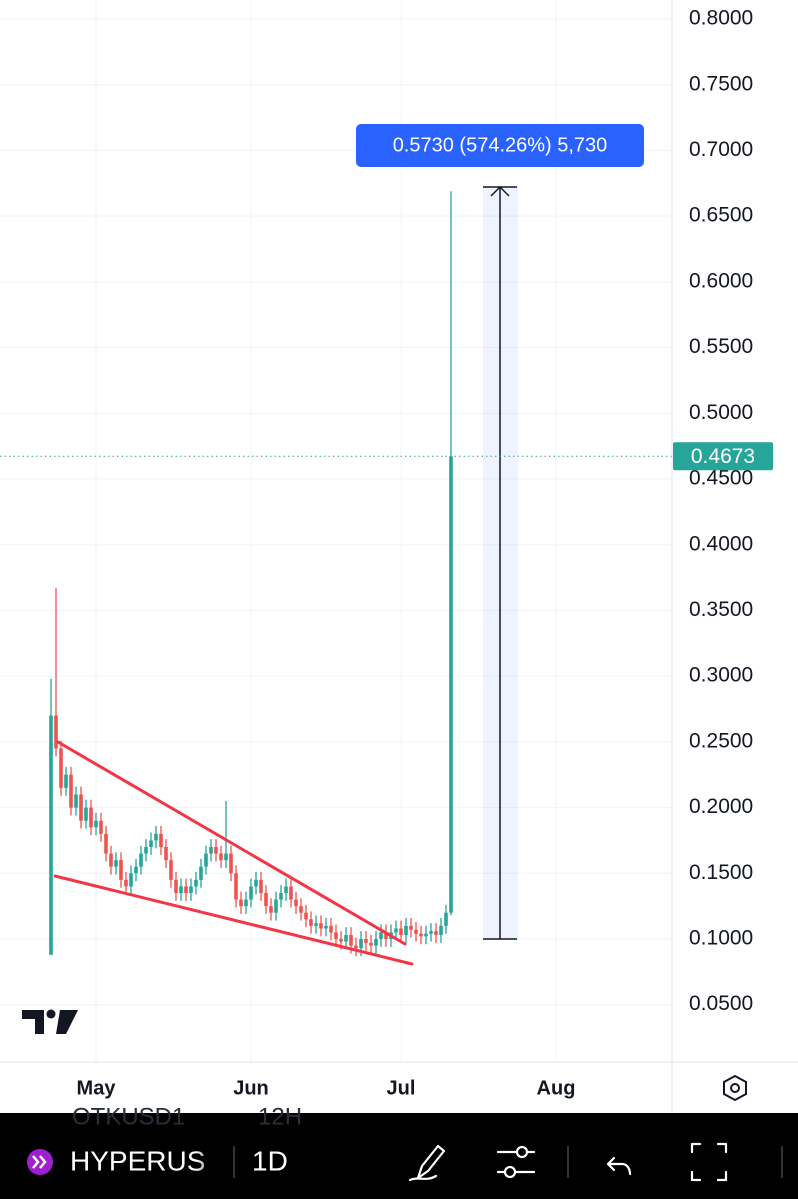  I want to click on y-tick-label: 0.7500, so click(721, 83).